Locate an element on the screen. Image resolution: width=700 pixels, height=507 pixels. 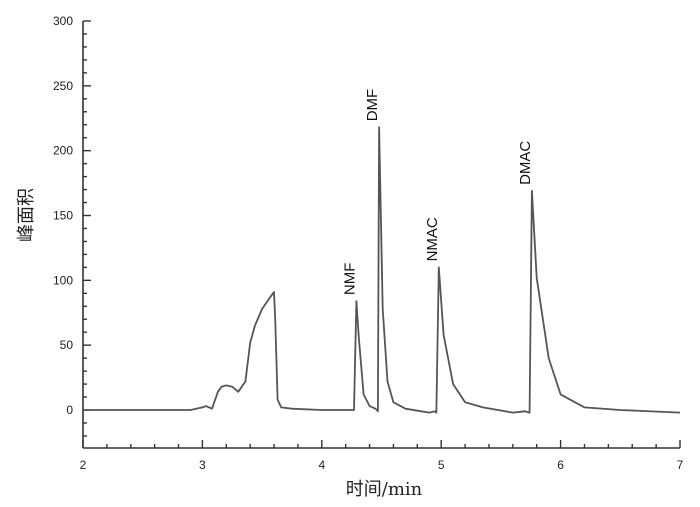
peak-labels: NMF DMF NMAC DMAC is located at coordinates (437, 192).